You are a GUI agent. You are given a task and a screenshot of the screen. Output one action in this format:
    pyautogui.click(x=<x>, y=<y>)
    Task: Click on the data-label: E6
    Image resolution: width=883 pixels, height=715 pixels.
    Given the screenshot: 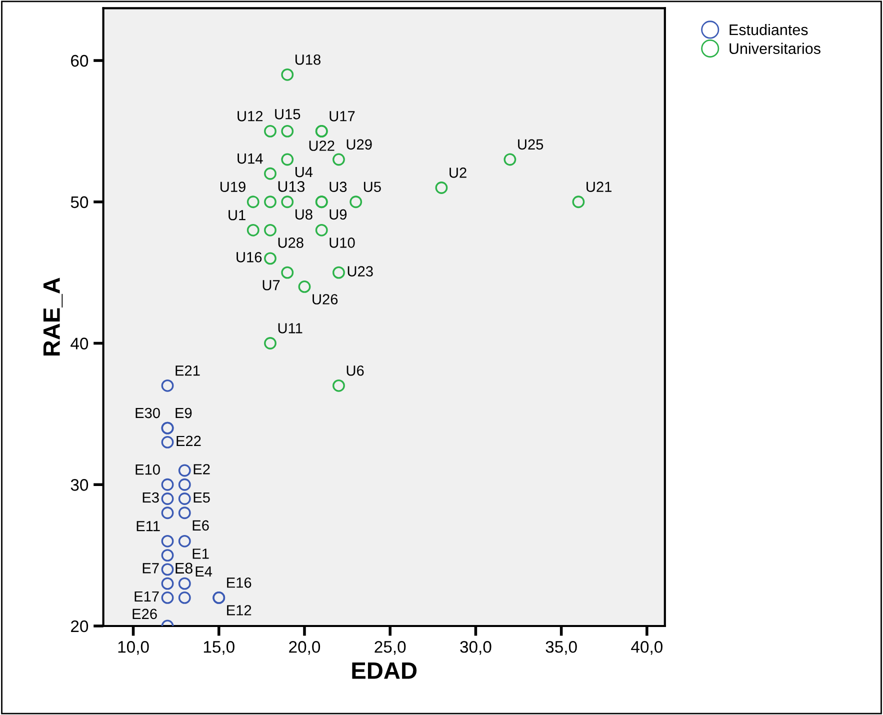 What is the action you would take?
    pyautogui.click(x=200, y=525)
    